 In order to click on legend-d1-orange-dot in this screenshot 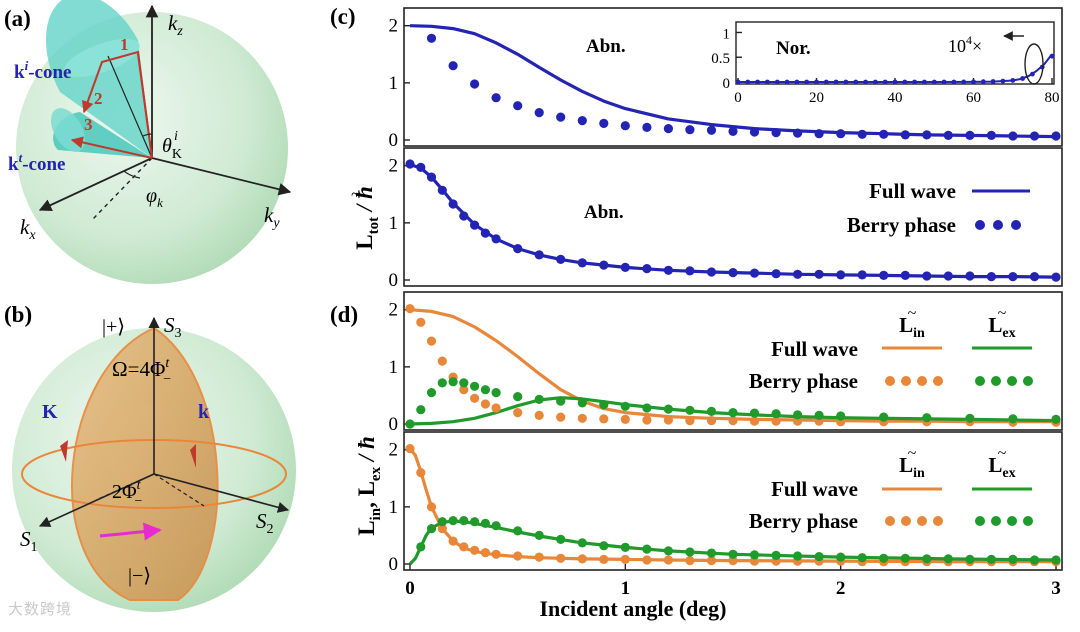, I will do `click(938, 381)`.